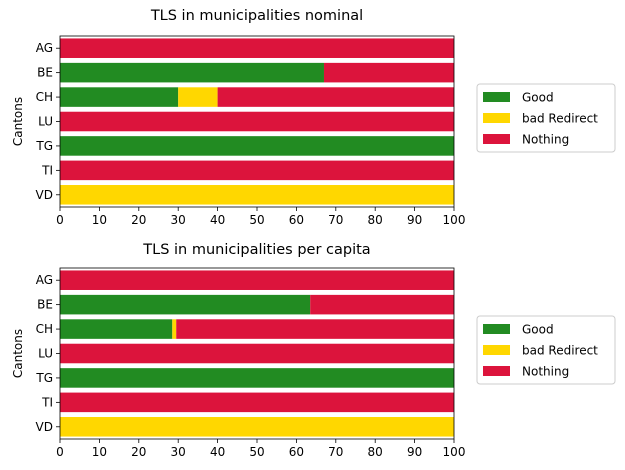  What do you see at coordinates (256, 16) in the screenshot?
I see `chart-title: TLS in municipalities nominal` at bounding box center [256, 16].